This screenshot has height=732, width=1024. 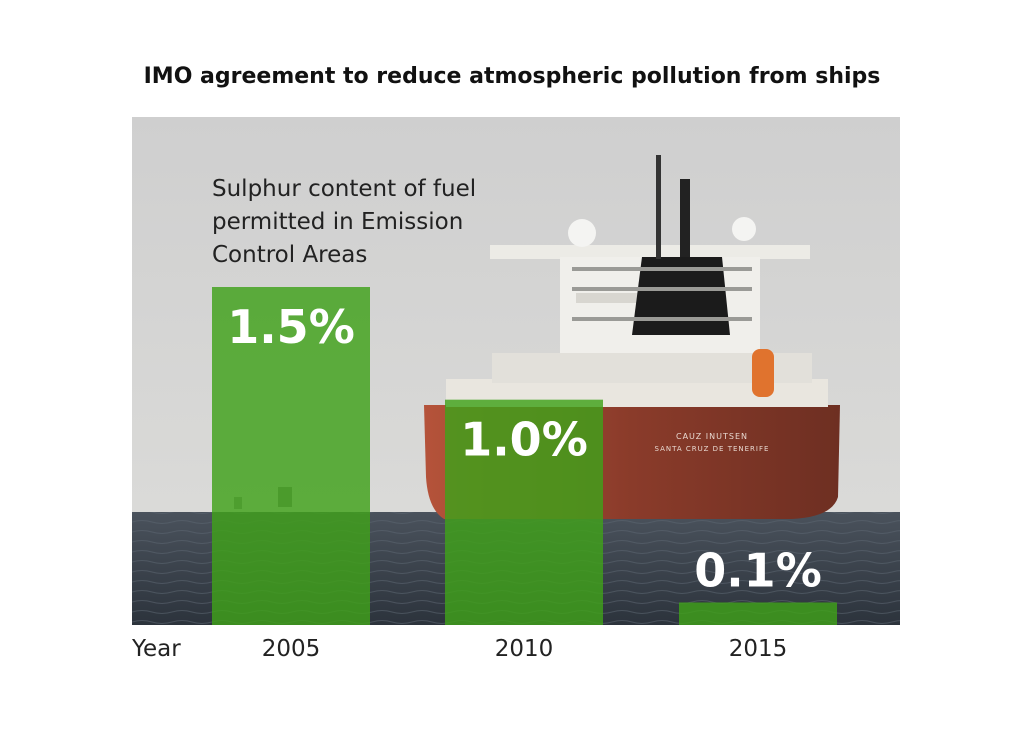 I want to click on value-label-2005: 1.5%, so click(x=291, y=327).